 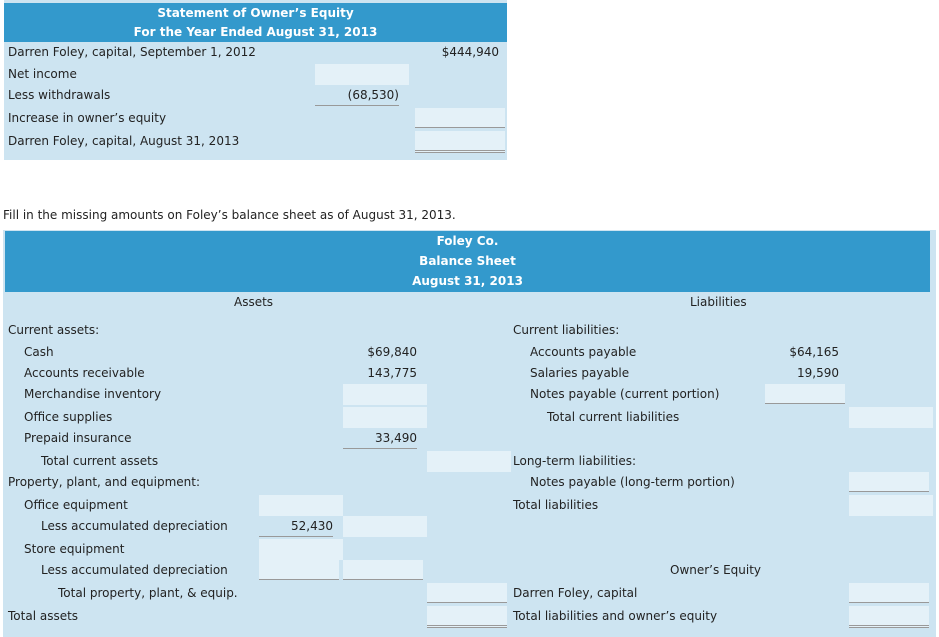 I want to click on balance-sheet-header: Foley Co. Balance Sheet August 31, 2013, so click(x=467, y=261).